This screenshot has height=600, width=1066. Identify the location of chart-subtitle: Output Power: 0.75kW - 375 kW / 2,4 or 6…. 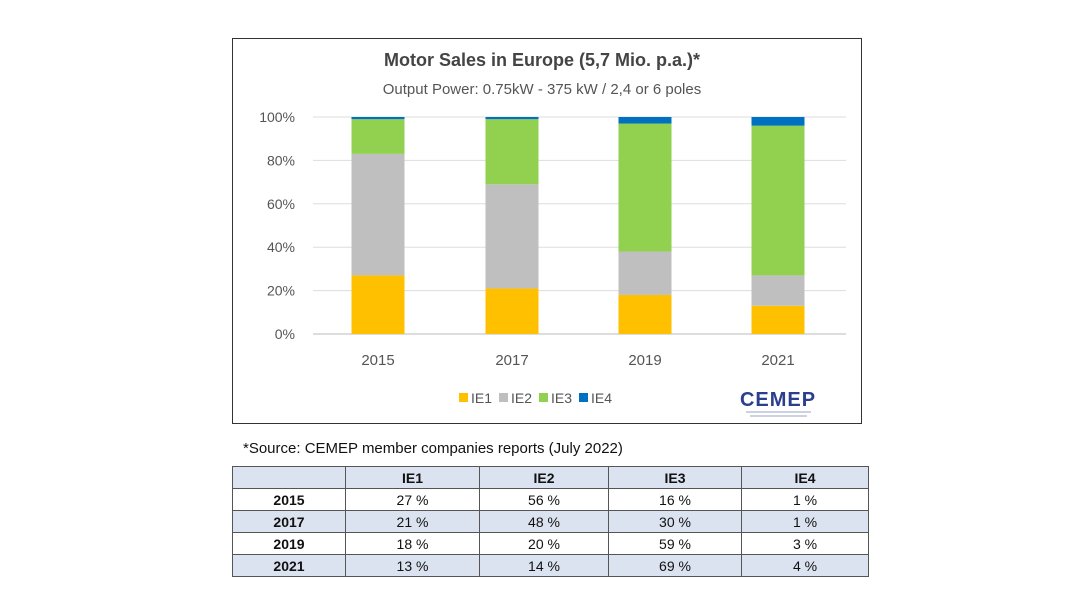
(542, 89).